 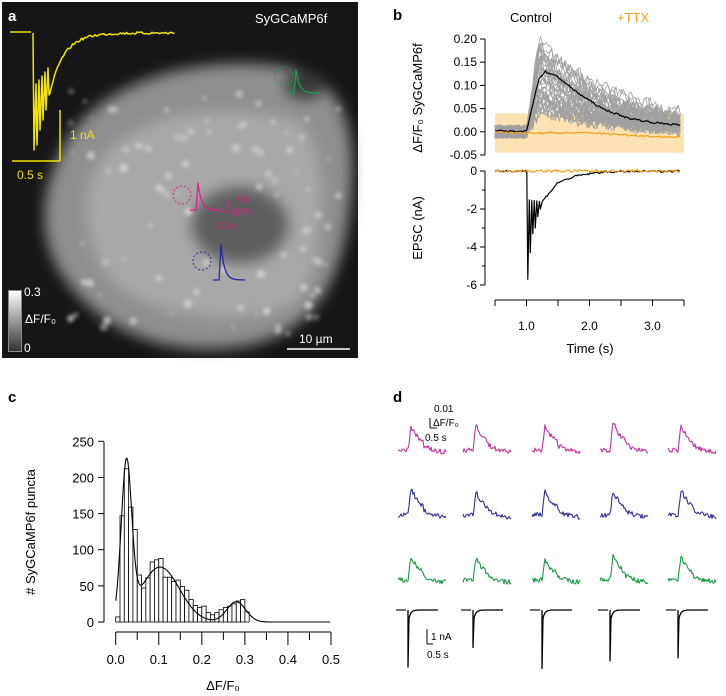 What do you see at coordinates (652, 326) in the screenshot?
I see `b-xticklabel: 3.0` at bounding box center [652, 326].